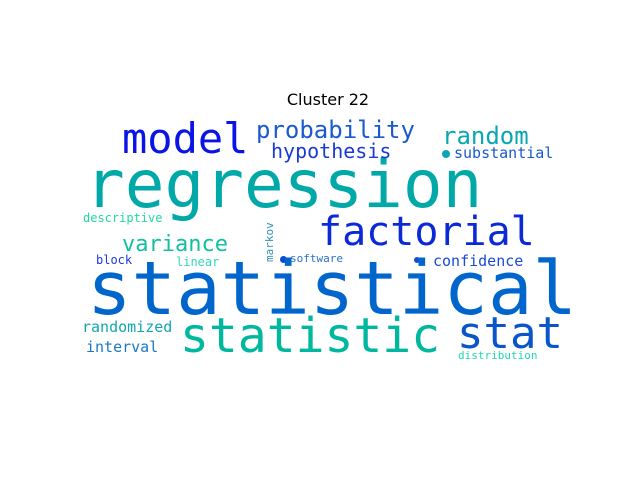  What do you see at coordinates (498, 355) in the screenshot?
I see `word-distribution: distribution` at bounding box center [498, 355].